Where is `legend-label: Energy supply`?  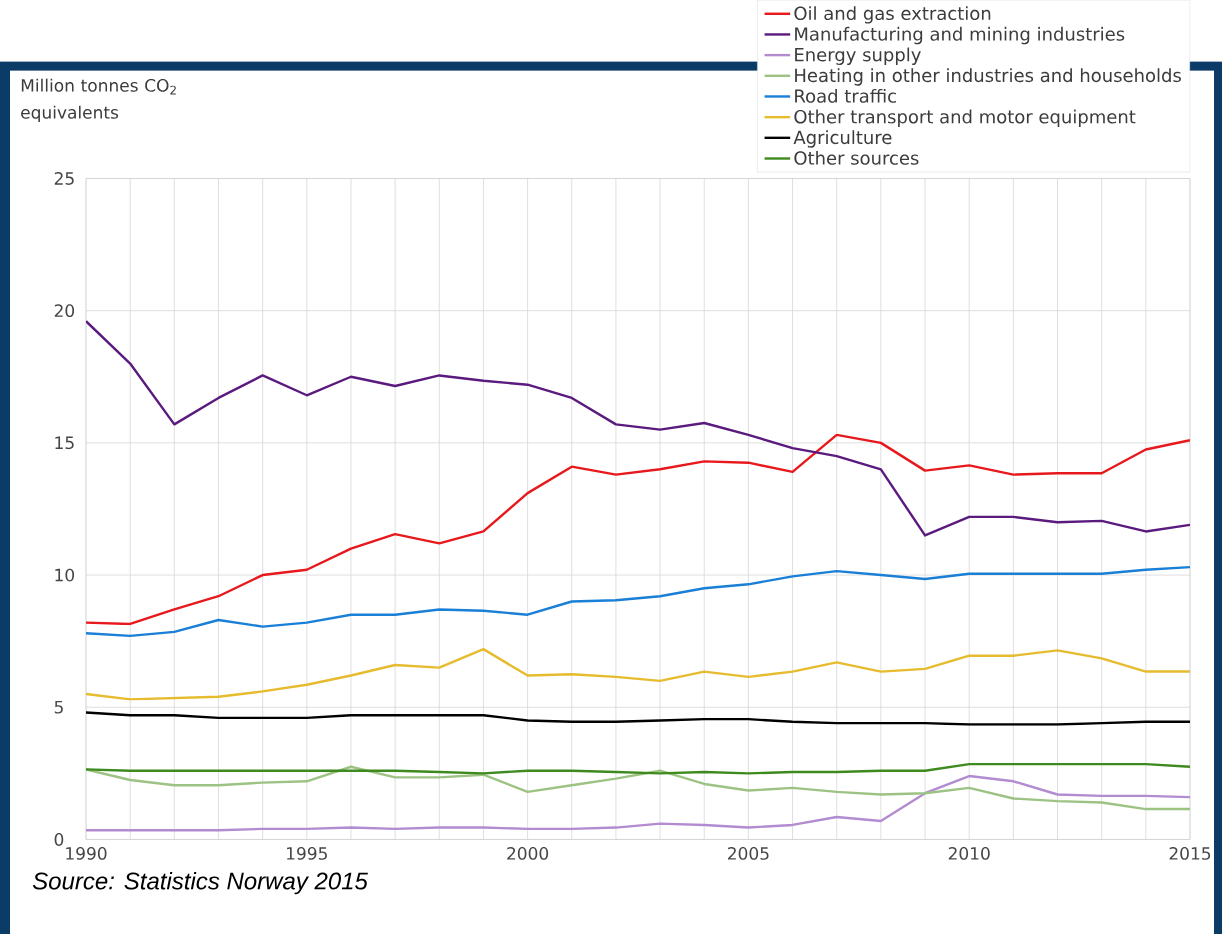
legend-label: Energy supply is located at coordinates (858, 56).